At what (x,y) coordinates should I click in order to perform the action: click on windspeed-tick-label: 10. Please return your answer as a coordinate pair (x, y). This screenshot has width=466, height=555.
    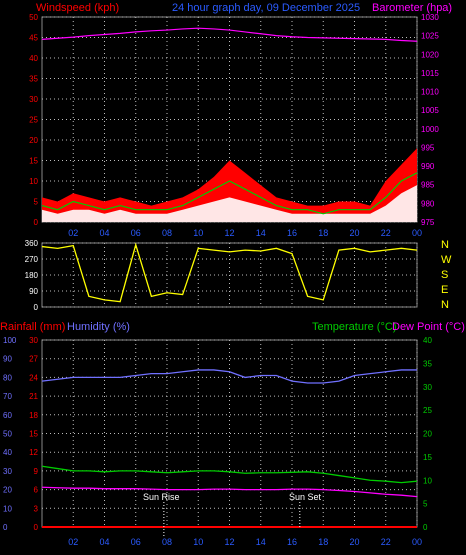
    Looking at the image, I should click on (33, 181).